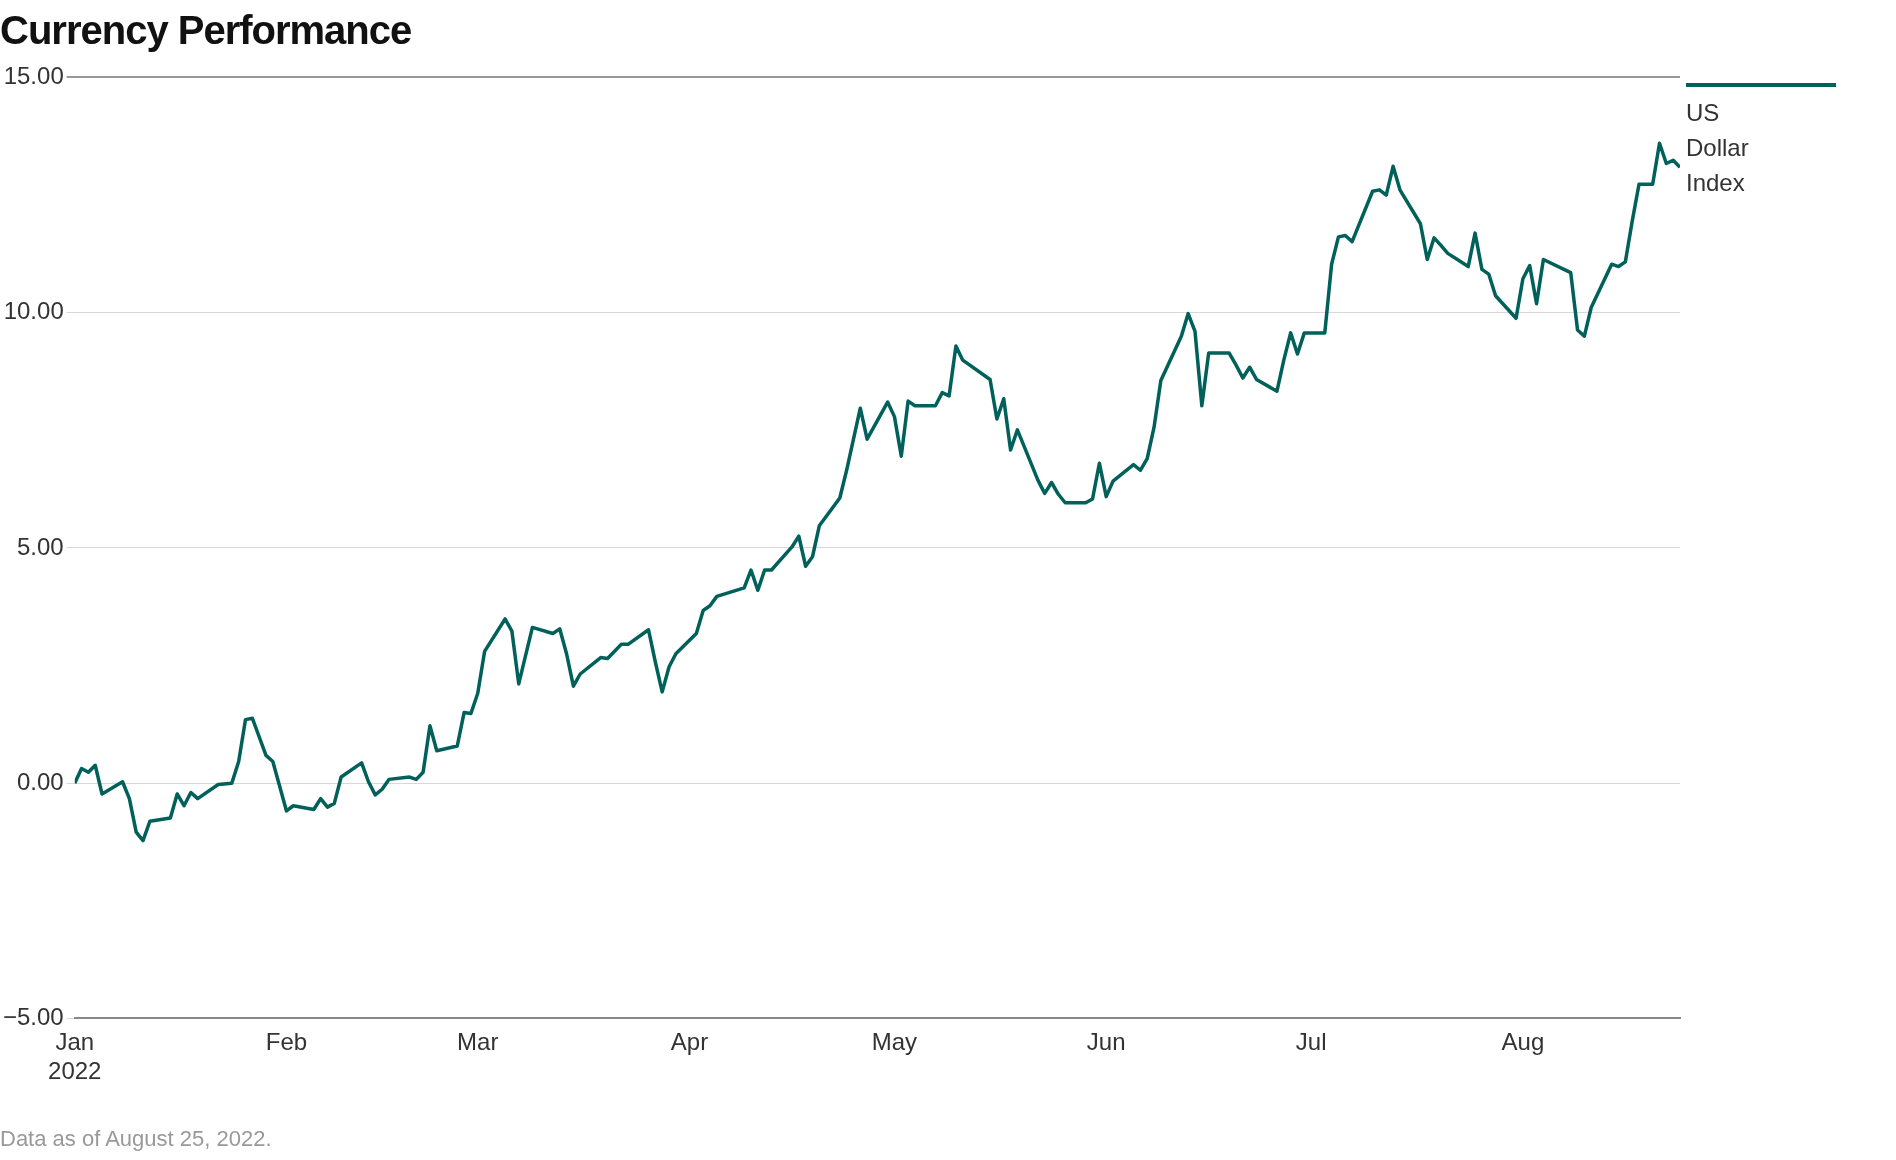 The image size is (1896, 1160). What do you see at coordinates (33, 76) in the screenshot?
I see `y-tick-label: 15.00` at bounding box center [33, 76].